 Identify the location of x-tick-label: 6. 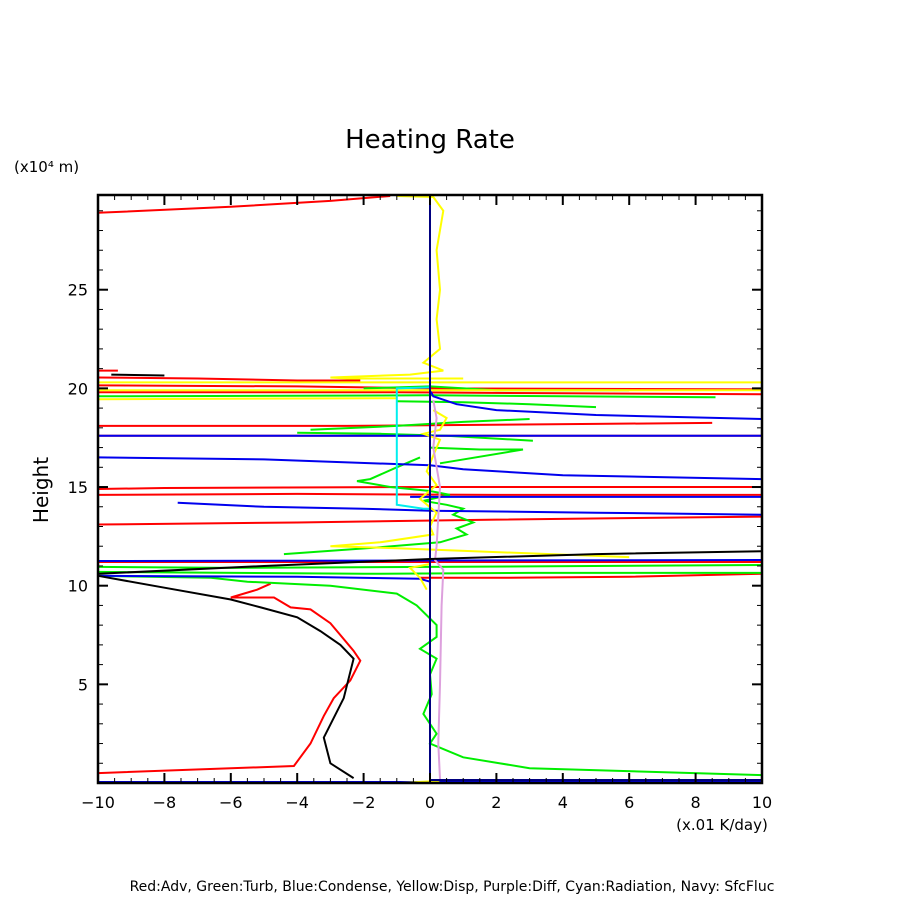
(629, 802).